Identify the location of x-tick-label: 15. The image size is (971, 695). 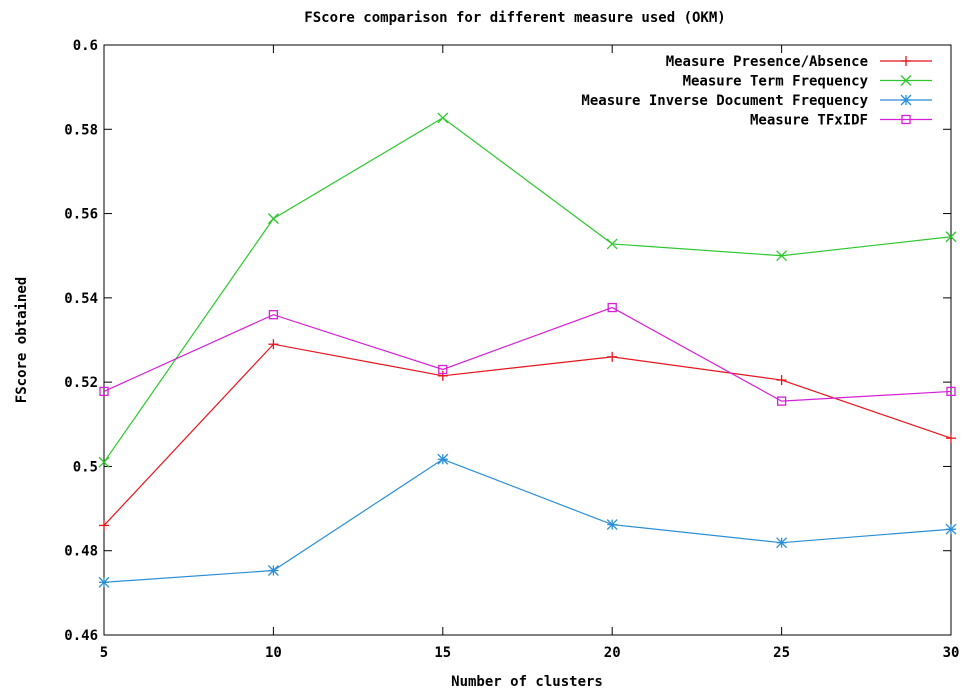
(442, 653).